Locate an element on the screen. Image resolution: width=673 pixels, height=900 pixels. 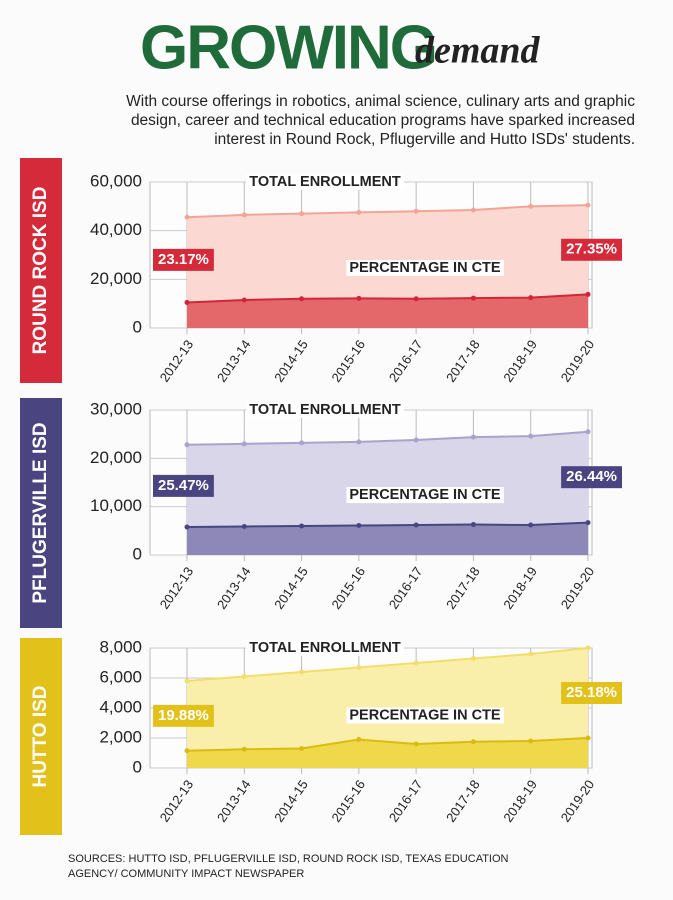
y-tick-label: 10,000 is located at coordinates (116, 505).